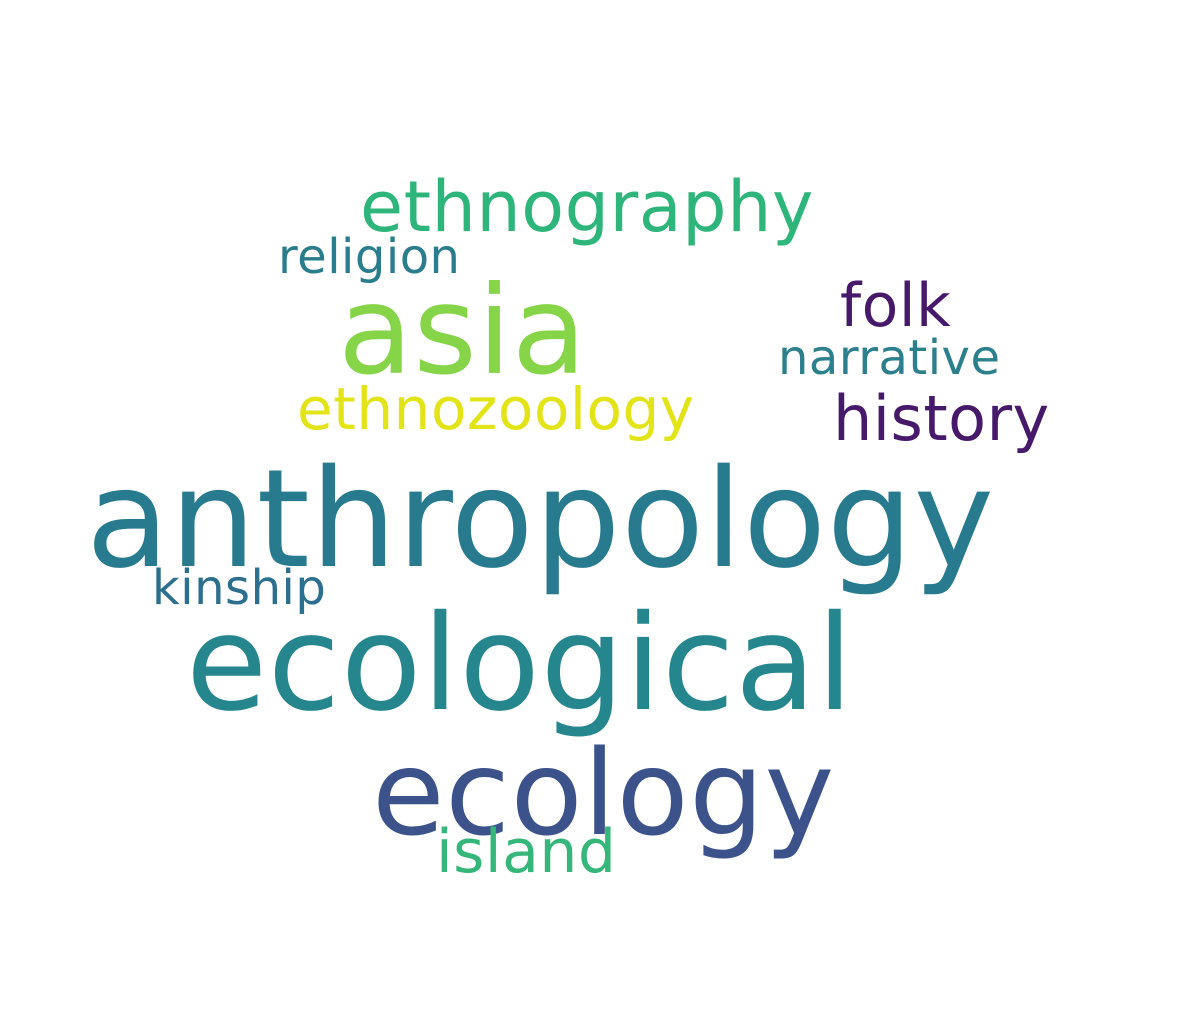 This screenshot has width=1190, height=1028. What do you see at coordinates (239, 588) in the screenshot?
I see `word-kinship: kinship` at bounding box center [239, 588].